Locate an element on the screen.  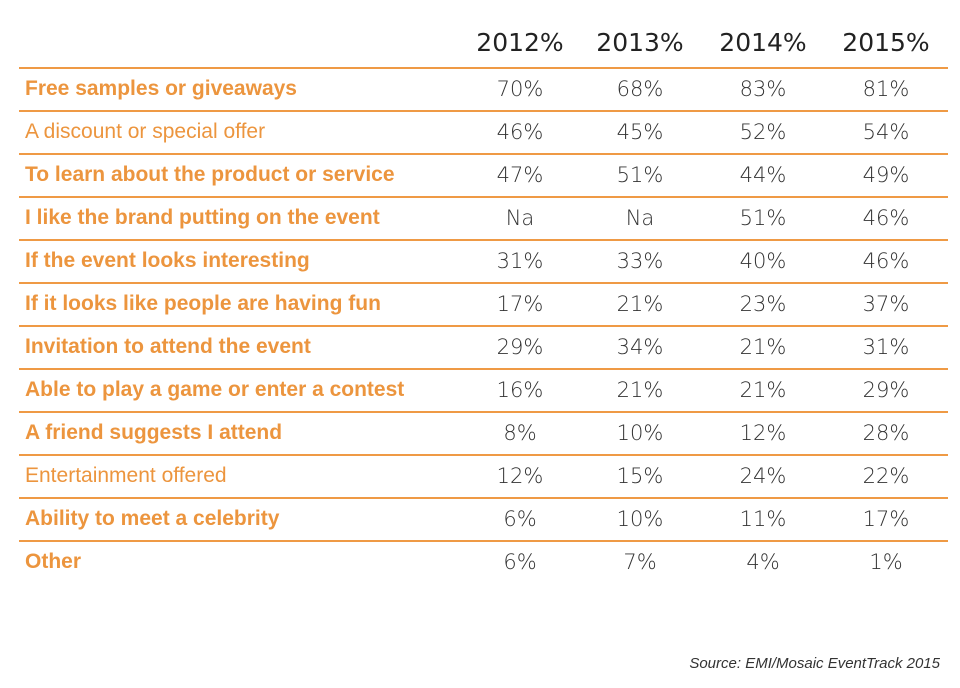
table-row: A discount or special offer 46% 45% 52% 54% is located at coordinates (483, 132).